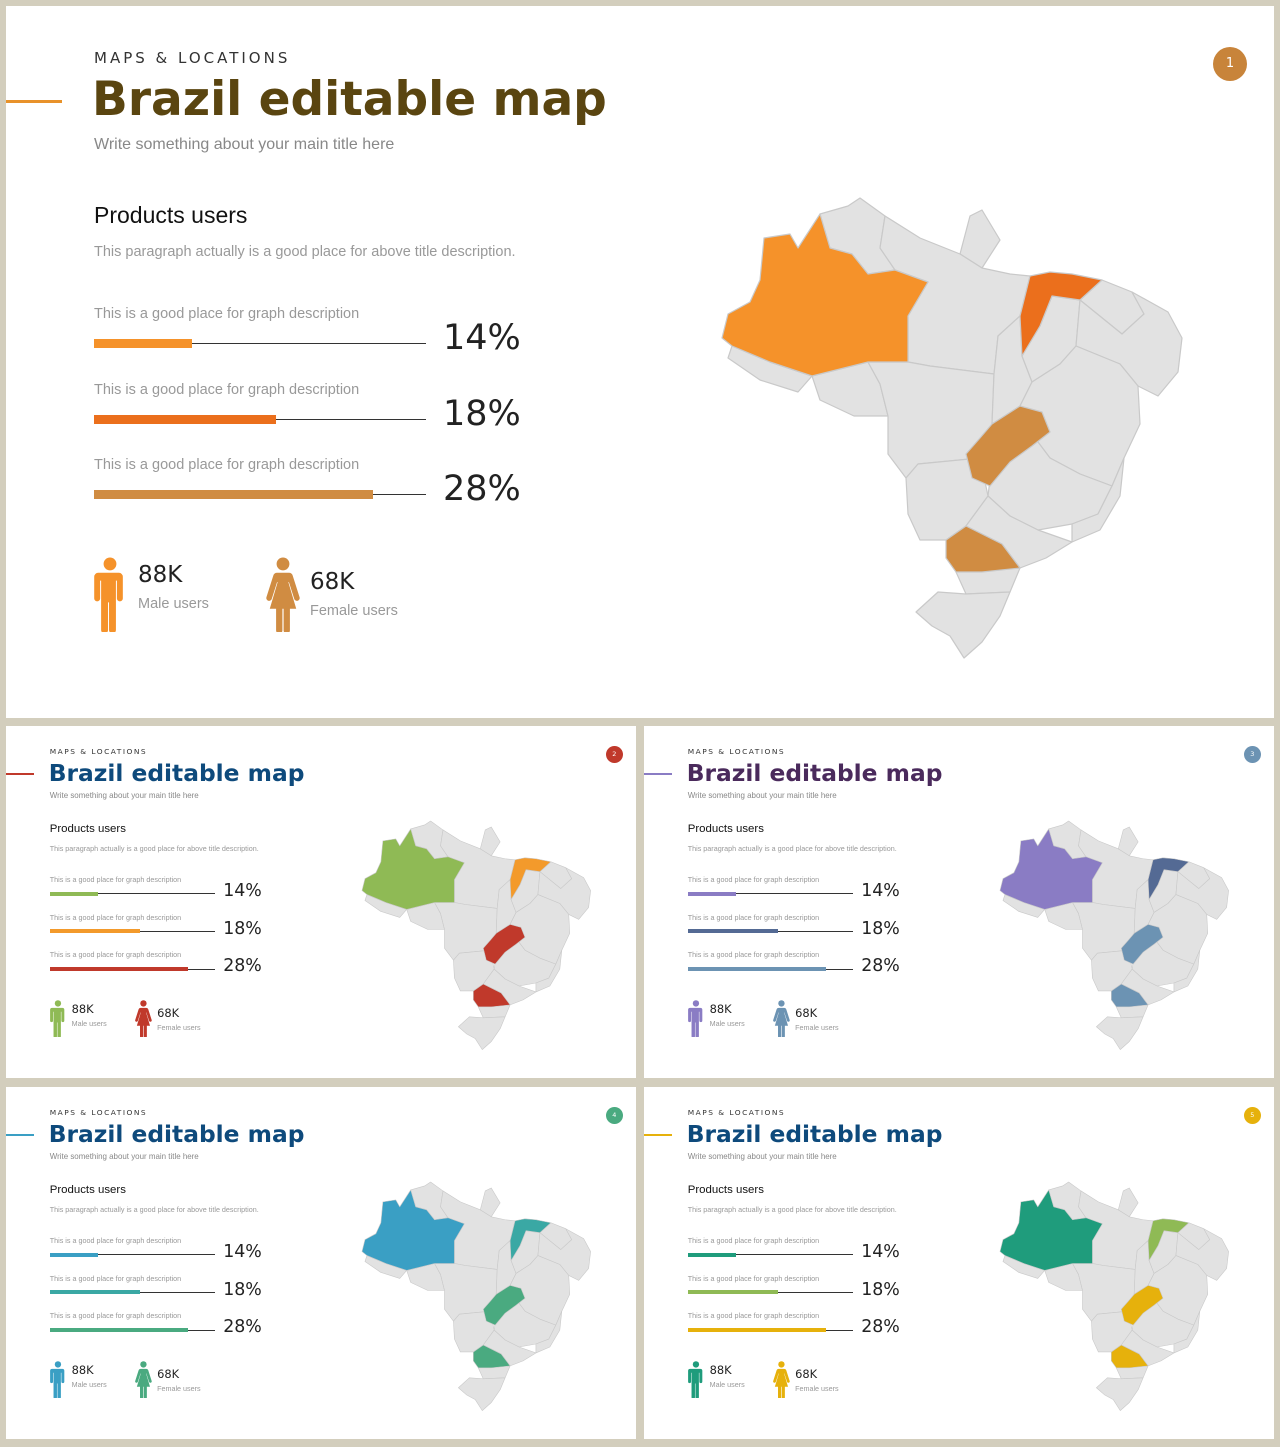  Describe the element at coordinates (491, 996) in the screenshot. I see `map-region-parana-highlighted` at that location.